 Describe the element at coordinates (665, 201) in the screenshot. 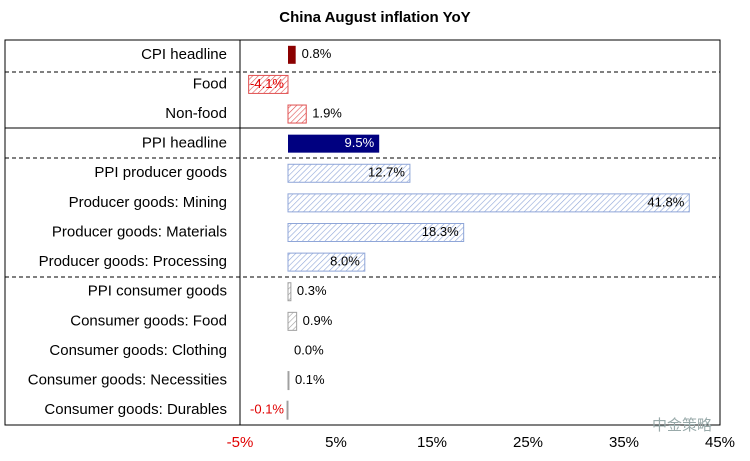

I see `value-label: 41.8%` at that location.